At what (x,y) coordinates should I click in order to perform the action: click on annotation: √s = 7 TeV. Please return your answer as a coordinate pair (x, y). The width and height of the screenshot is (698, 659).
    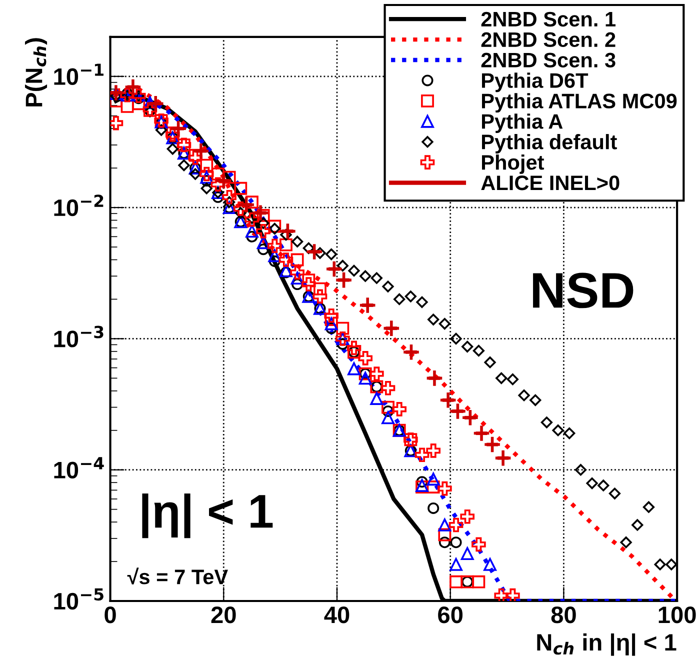
    Looking at the image, I should click on (177, 576).